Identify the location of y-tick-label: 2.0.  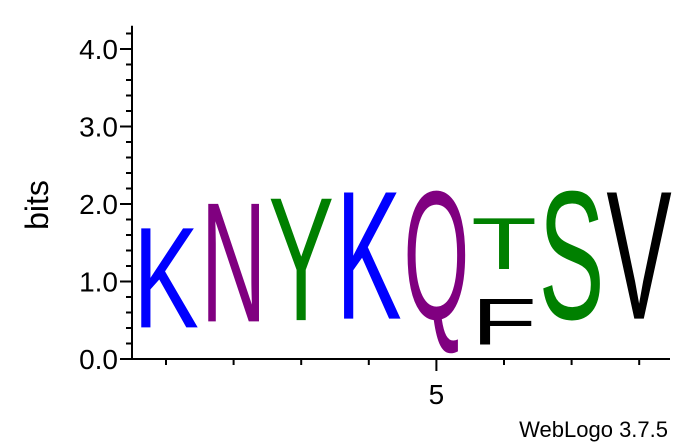
(98, 204).